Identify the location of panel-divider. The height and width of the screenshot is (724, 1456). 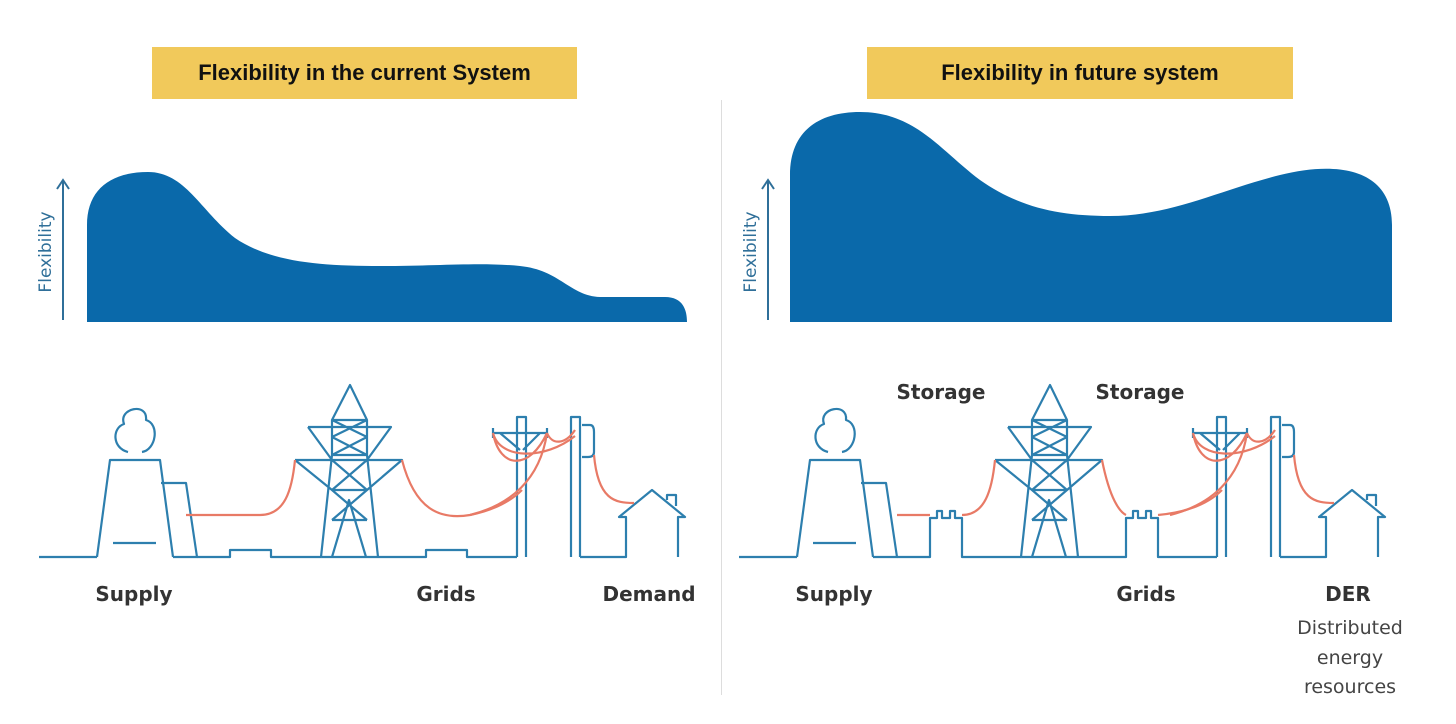
(721, 397).